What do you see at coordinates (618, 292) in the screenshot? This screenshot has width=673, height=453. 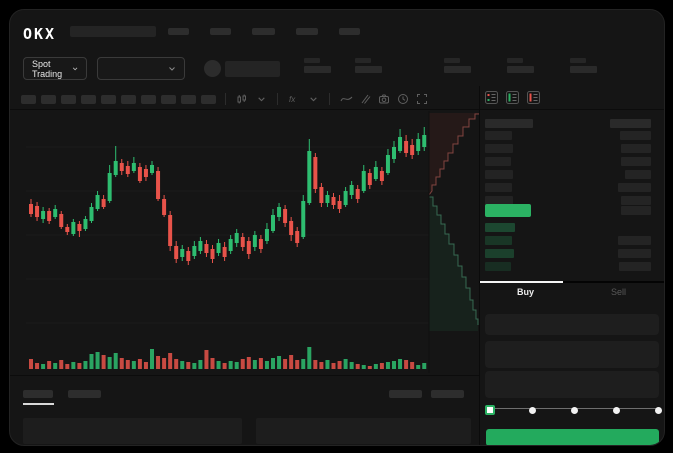 I see `tab-sell: Sell` at bounding box center [618, 292].